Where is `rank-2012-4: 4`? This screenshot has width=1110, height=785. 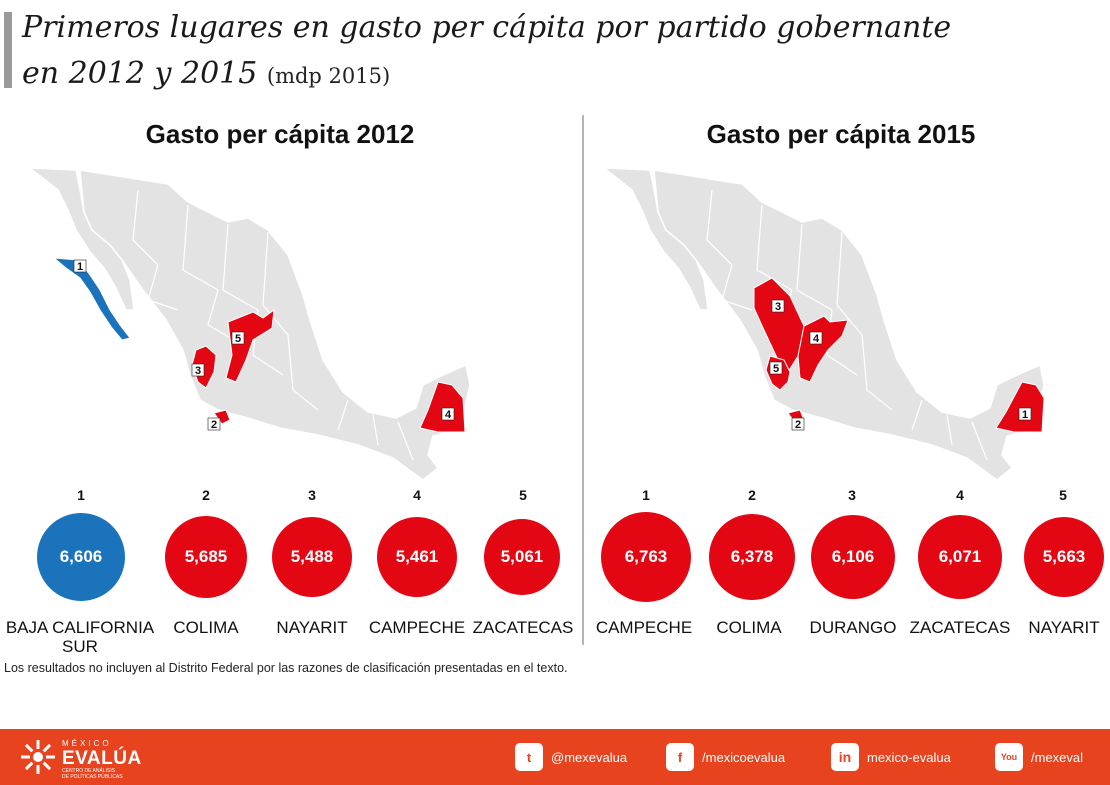
rank-2012-4: 4 is located at coordinates (417, 495).